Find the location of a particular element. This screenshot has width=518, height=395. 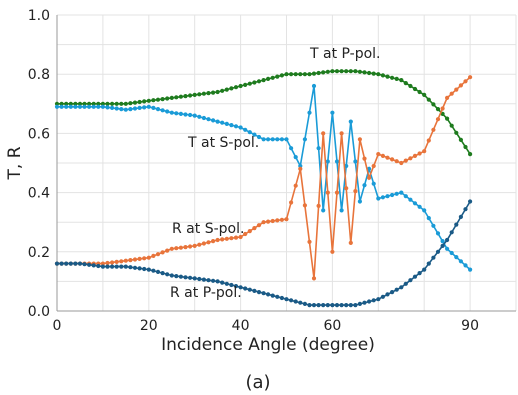

x-tick-label: 40 is located at coordinates (241, 326).